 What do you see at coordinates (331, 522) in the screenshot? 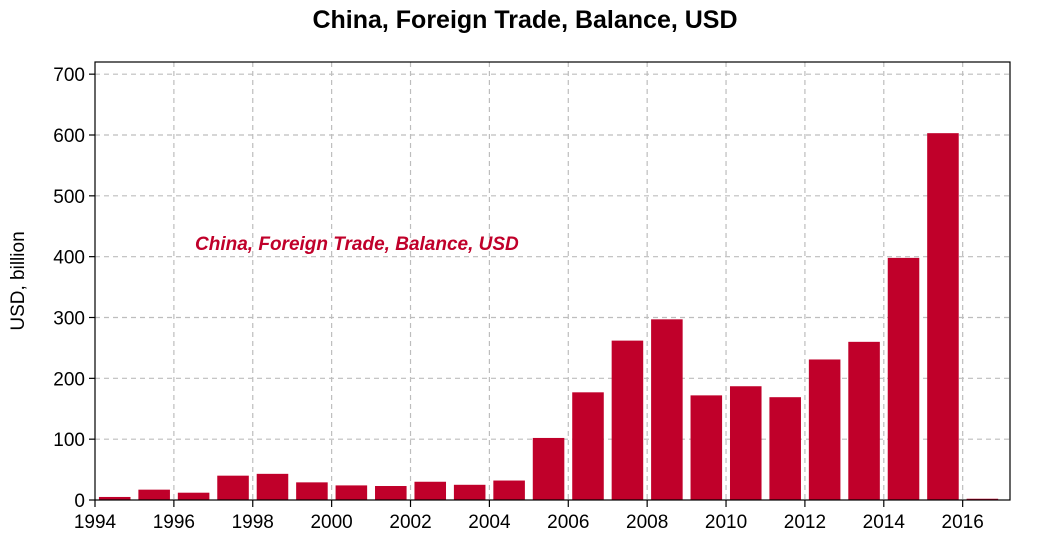
I see `x-tick-label: 2000` at bounding box center [331, 522].